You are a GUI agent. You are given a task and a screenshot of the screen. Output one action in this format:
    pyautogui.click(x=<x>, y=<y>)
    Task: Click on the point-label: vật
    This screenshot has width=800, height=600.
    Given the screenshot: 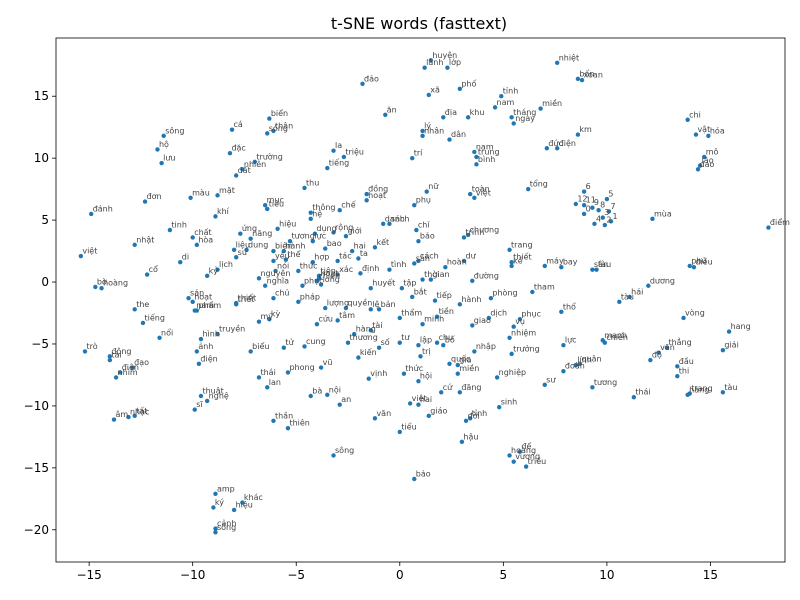 What is the action you would take?
    pyautogui.click(x=703, y=130)
    